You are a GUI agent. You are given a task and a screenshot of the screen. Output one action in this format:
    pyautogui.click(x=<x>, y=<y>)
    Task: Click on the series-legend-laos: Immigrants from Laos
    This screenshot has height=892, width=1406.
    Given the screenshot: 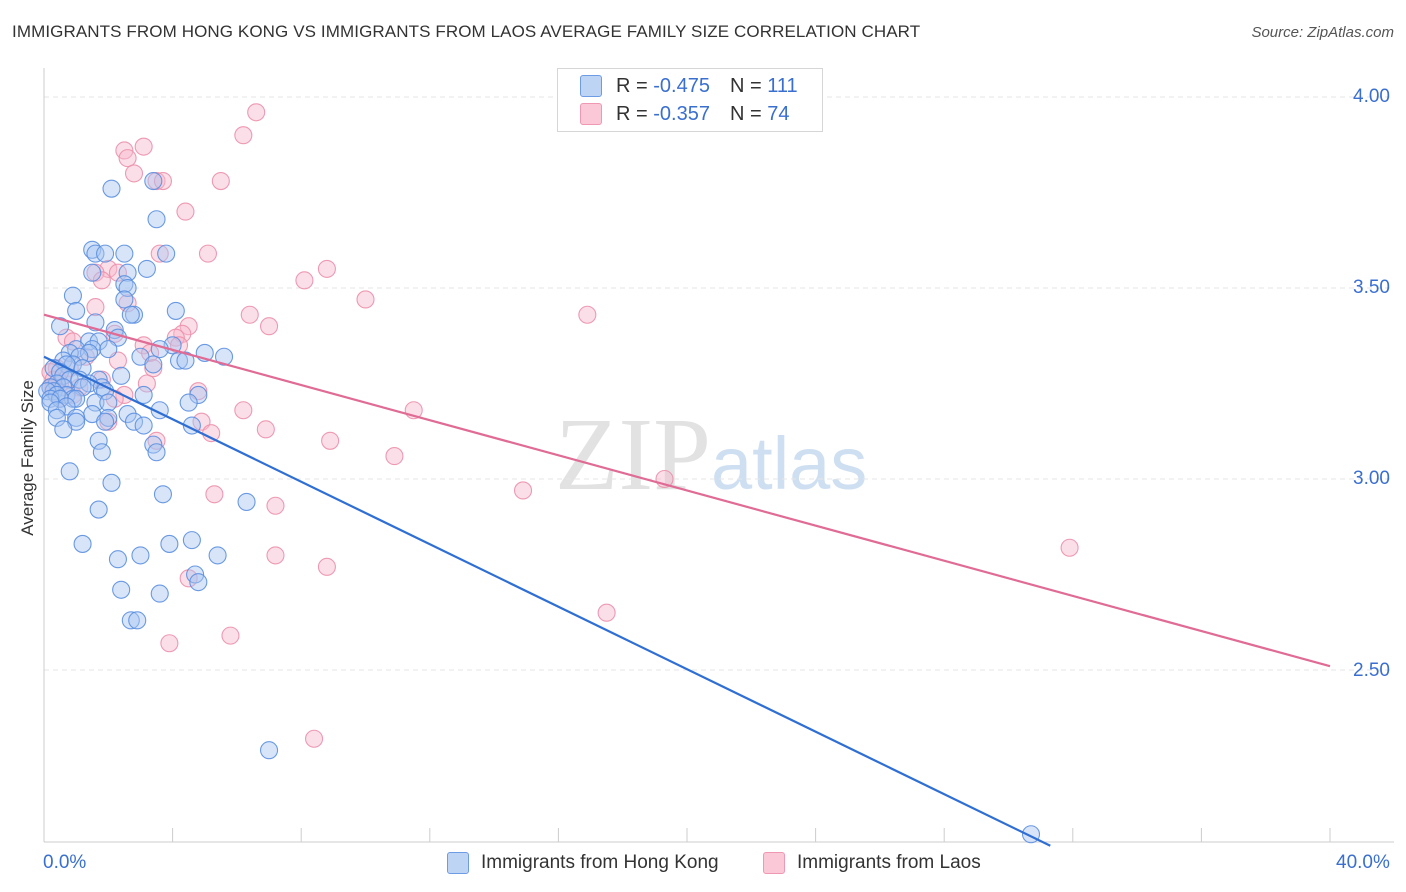 What is the action you would take?
    pyautogui.click(x=872, y=863)
    